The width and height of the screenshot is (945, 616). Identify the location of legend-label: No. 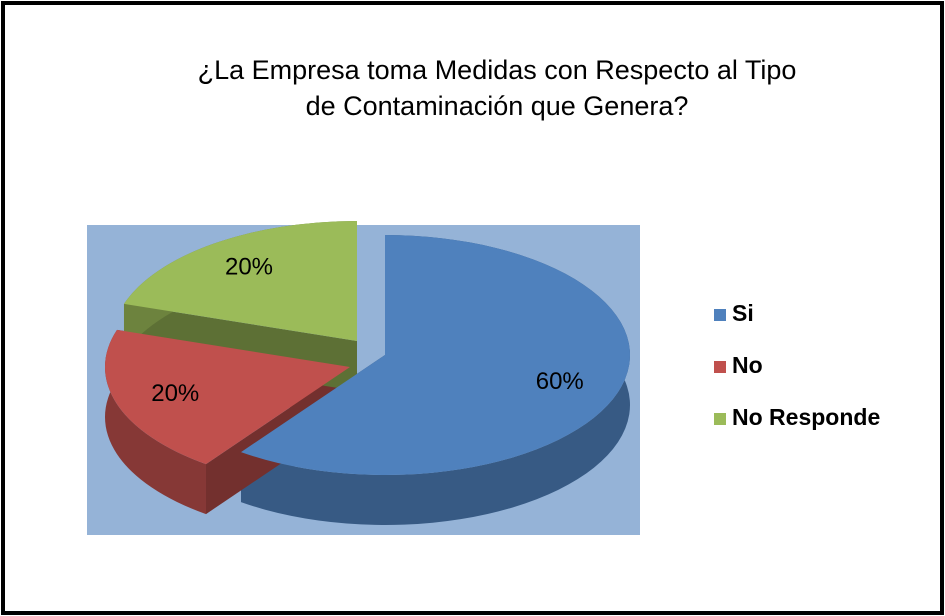
(747, 365).